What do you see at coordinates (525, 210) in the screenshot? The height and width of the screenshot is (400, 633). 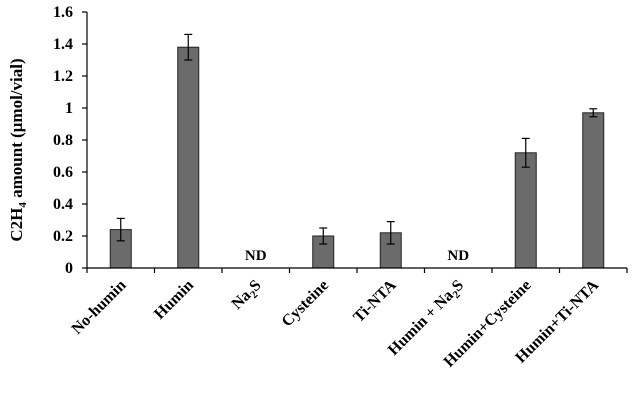 I see `bar-Humin+Cysteine` at bounding box center [525, 210].